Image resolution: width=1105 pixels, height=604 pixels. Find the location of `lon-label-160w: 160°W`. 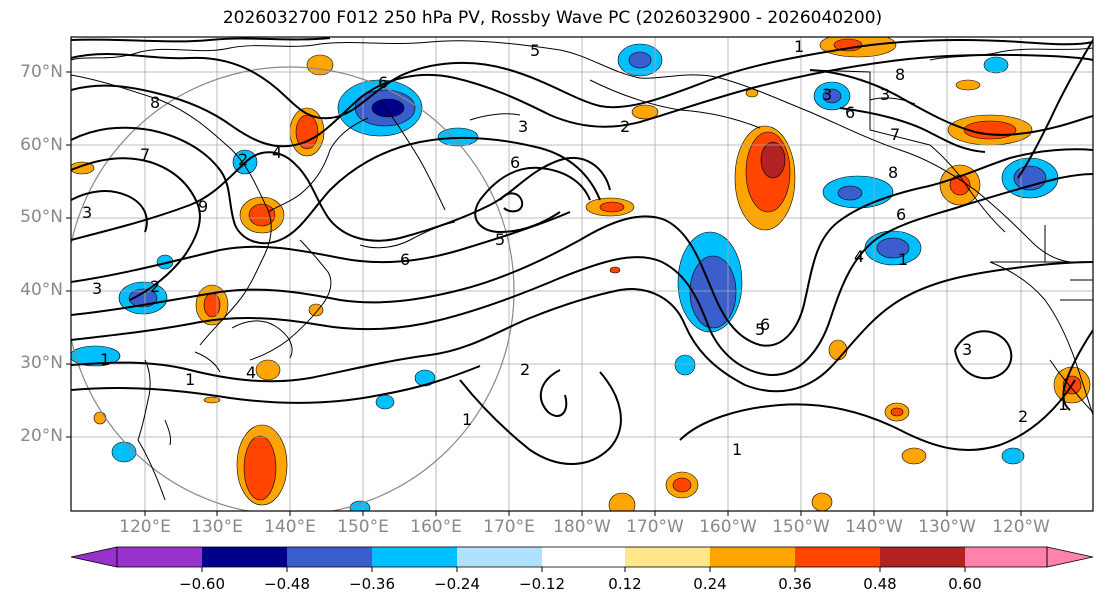

lon-label-160w: 160°W is located at coordinates (728, 527).